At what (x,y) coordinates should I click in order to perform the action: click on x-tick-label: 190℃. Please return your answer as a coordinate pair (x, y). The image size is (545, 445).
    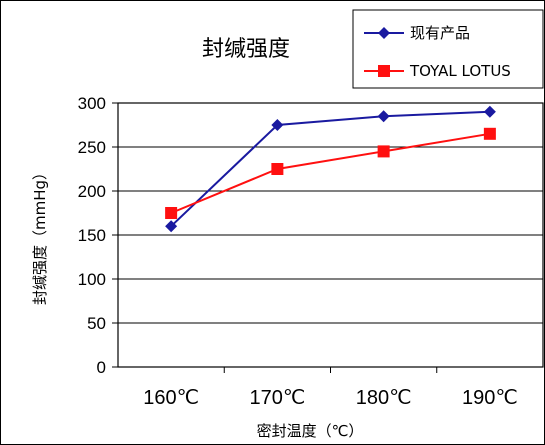
    Looking at the image, I should click on (490, 398).